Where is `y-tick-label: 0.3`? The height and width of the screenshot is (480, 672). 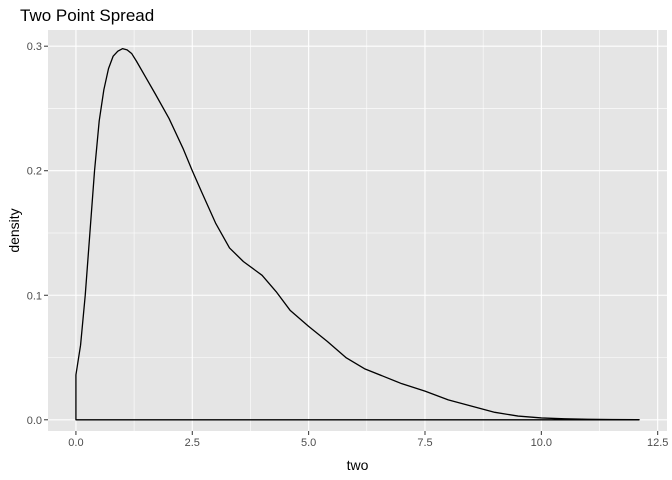 y-tick-label: 0.3 is located at coordinates (34, 47).